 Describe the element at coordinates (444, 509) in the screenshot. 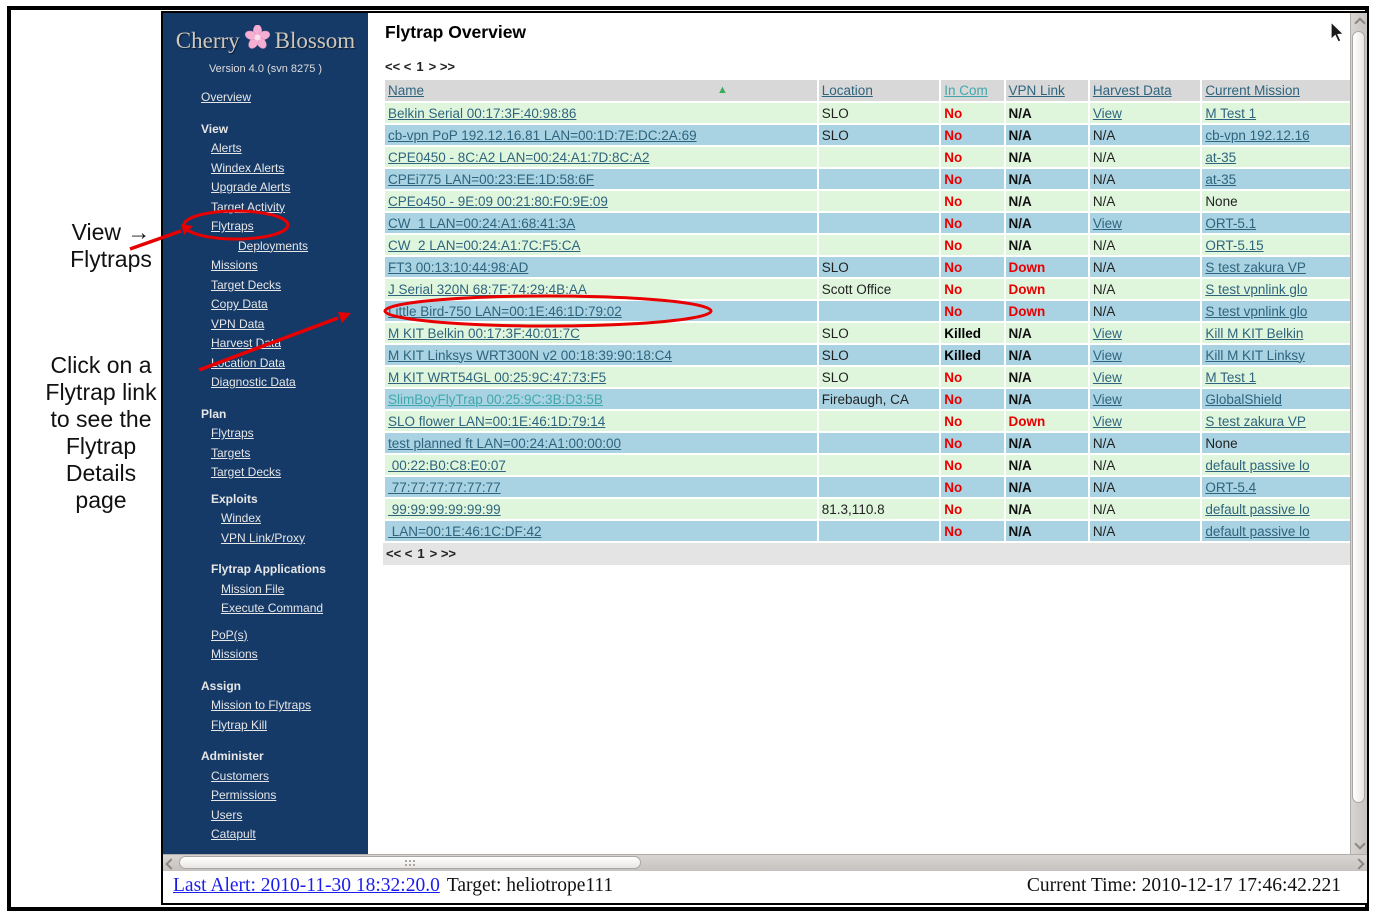

I see `flytrap-name-link: 99:99:99:99:99:99` at that location.